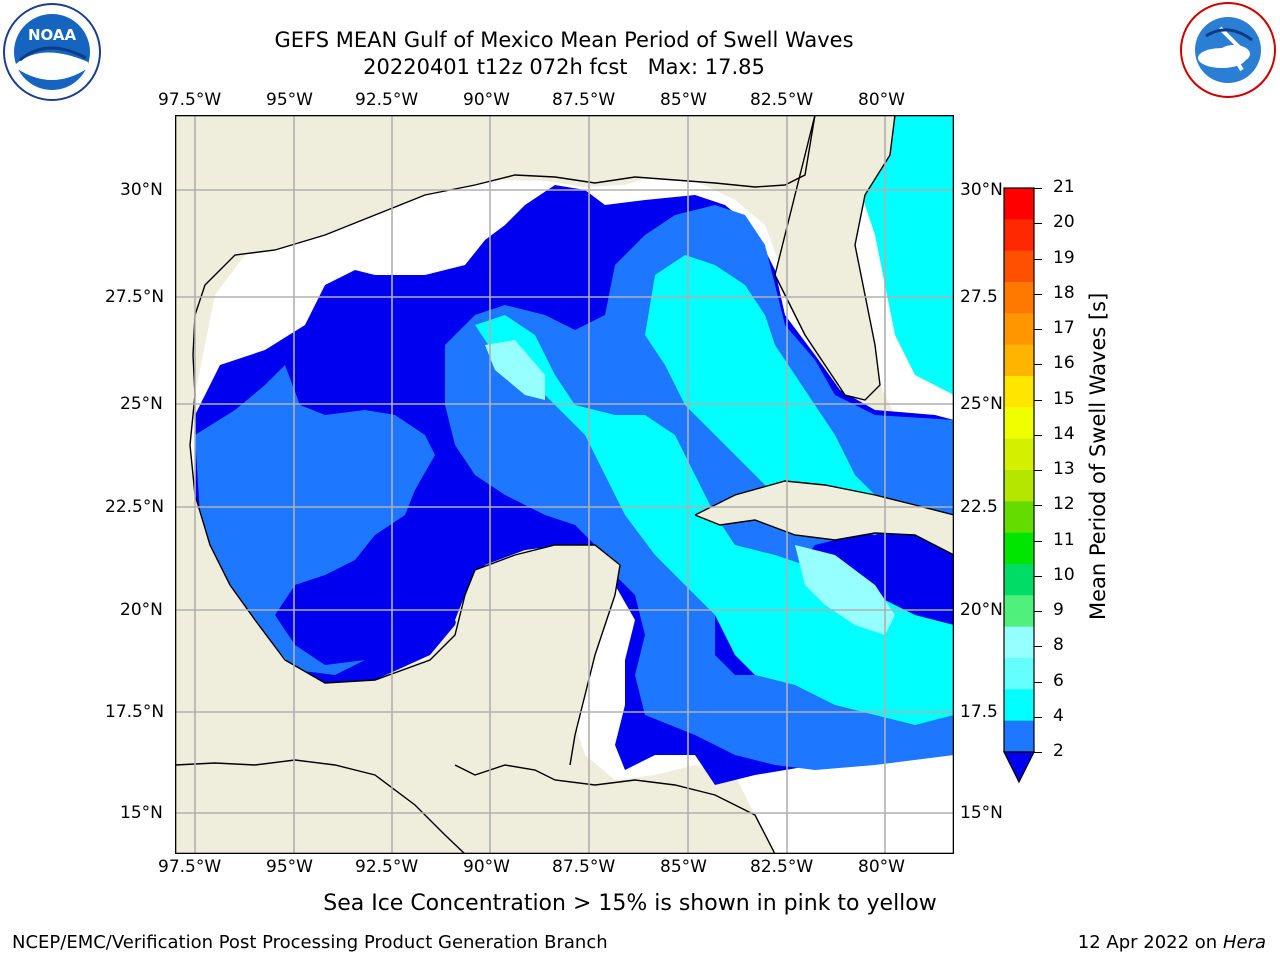 This screenshot has height=960, width=1280. Describe the element at coordinates (387, 867) in the screenshot. I see `lon-label-bottom: 92.5°W` at that location.